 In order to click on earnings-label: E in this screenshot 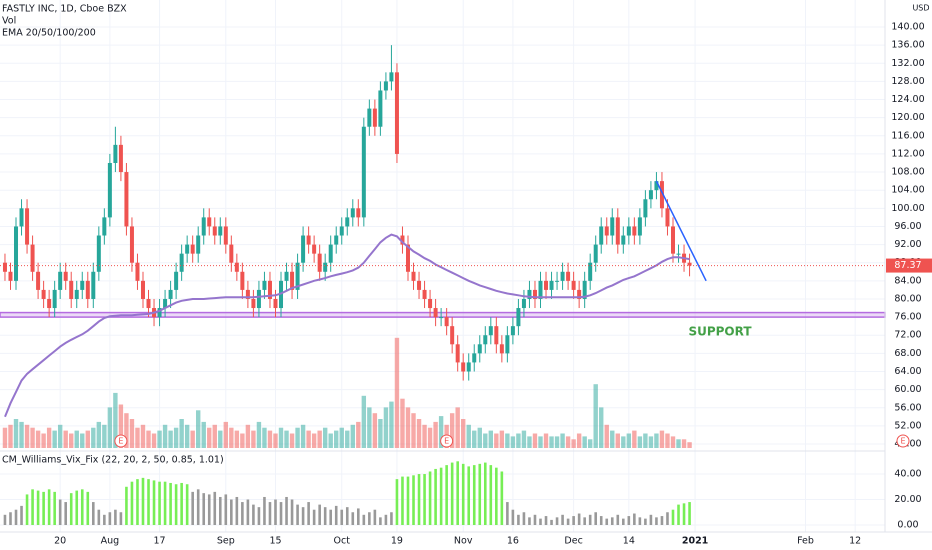, I will do `click(446, 441)`.